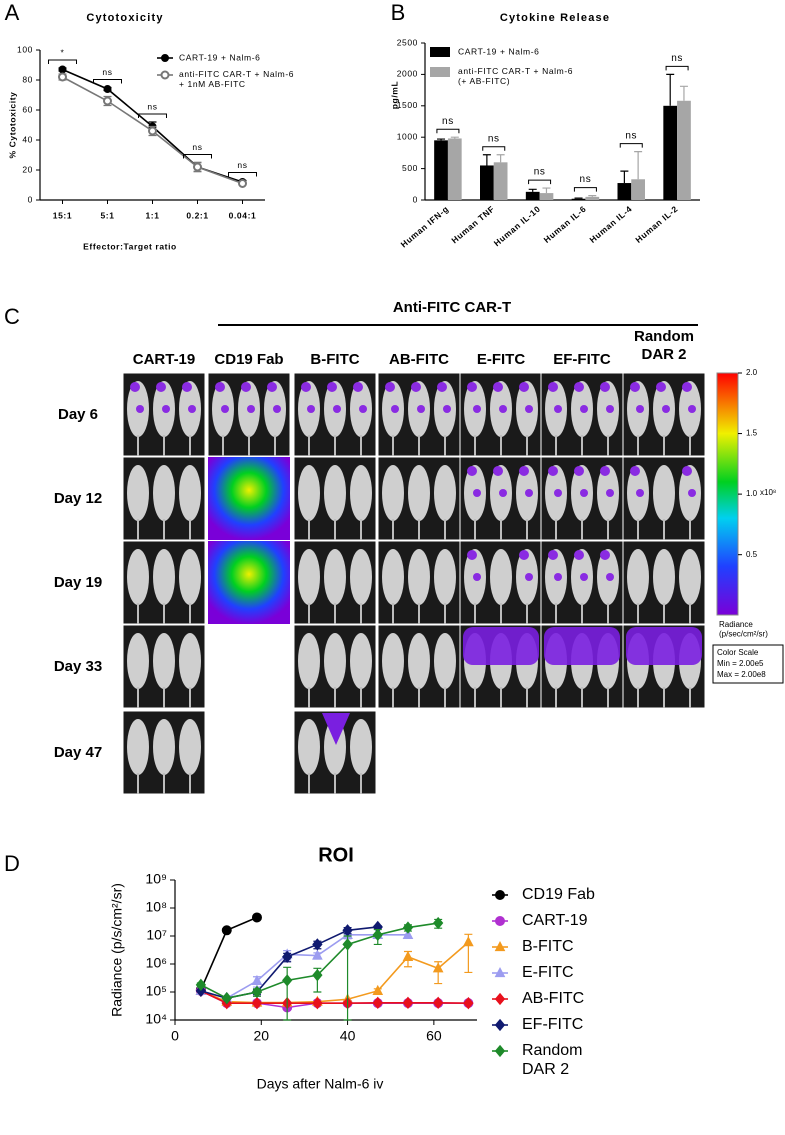 The image size is (785, 1135). Describe the element at coordinates (175, 1036) in the screenshot. I see `x-tick-label: 0` at that location.